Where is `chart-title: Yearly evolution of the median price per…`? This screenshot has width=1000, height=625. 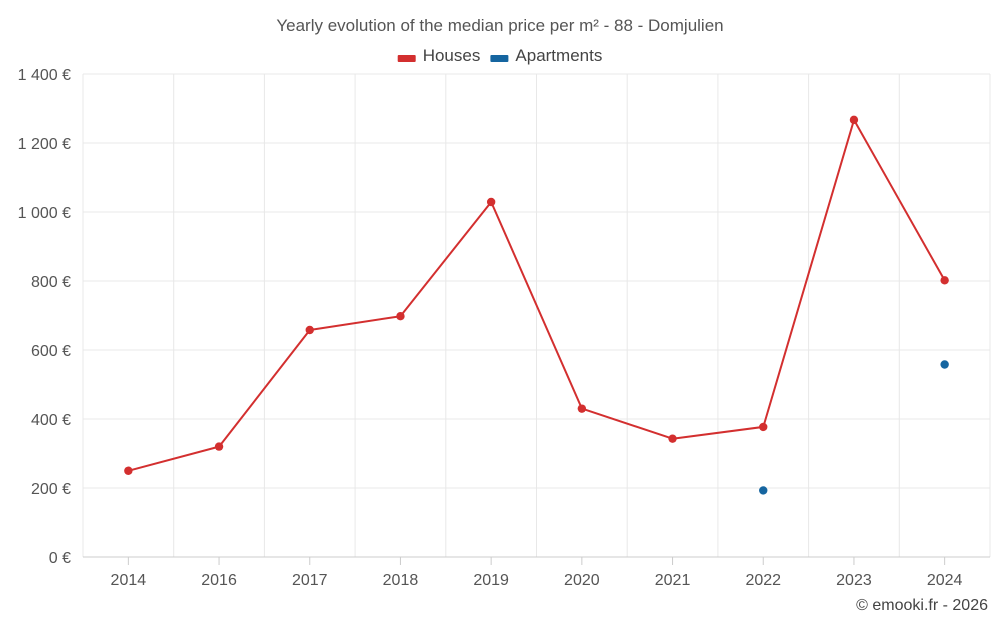
chart-title: Yearly evolution of the median price per… is located at coordinates (499, 25).